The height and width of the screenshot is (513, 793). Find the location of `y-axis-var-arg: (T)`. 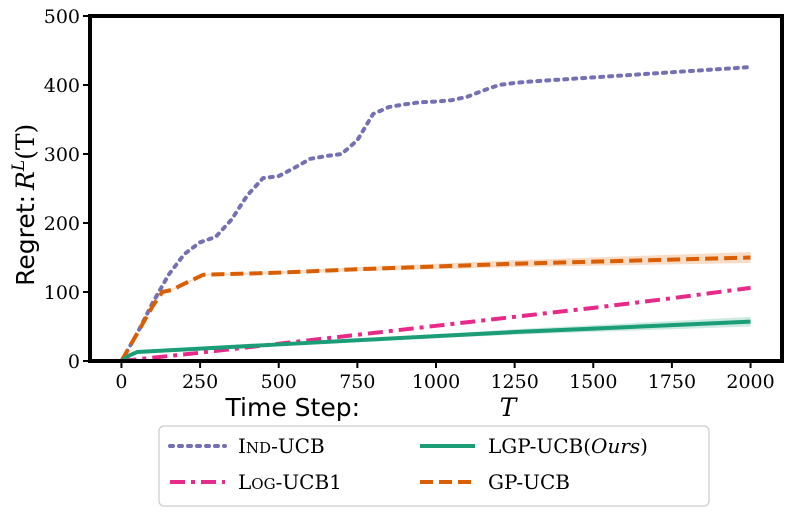

y-axis-var-arg: (T) is located at coordinates (25, 142).